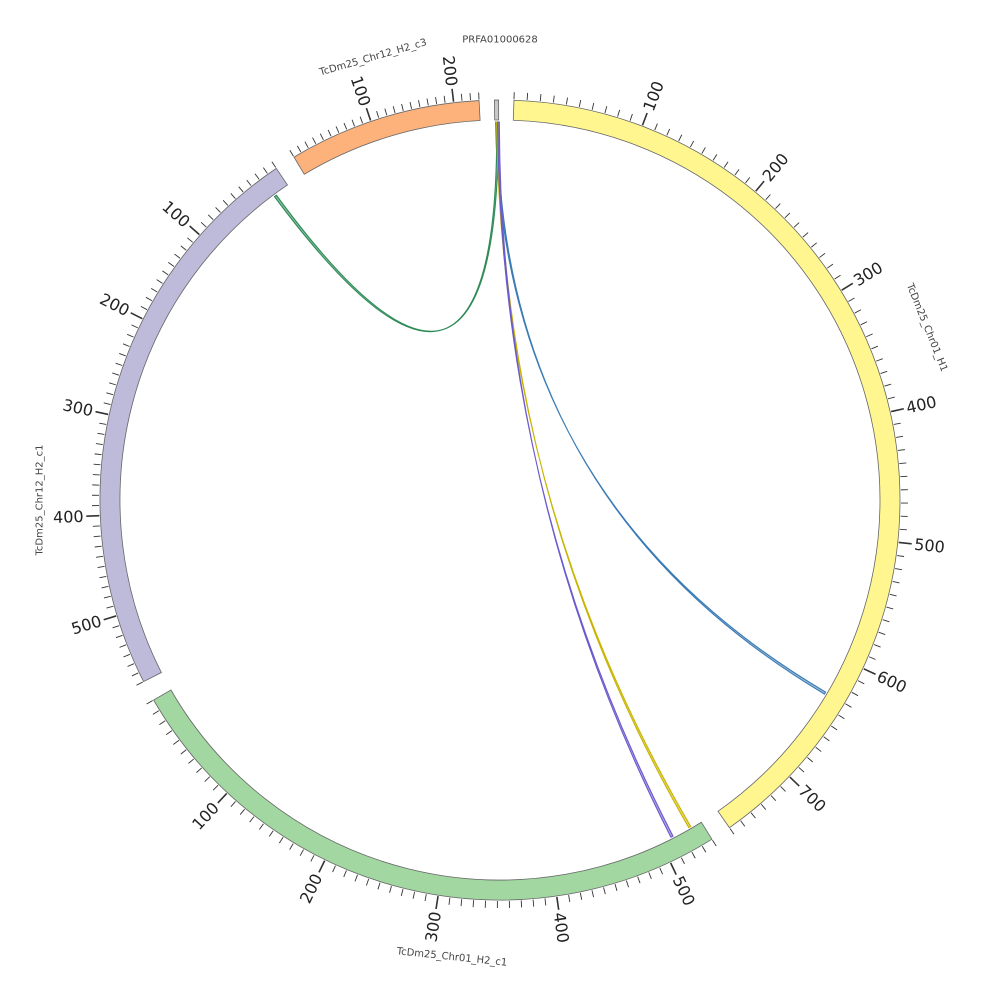  I want to click on tick-label: 400, so click(921, 404).